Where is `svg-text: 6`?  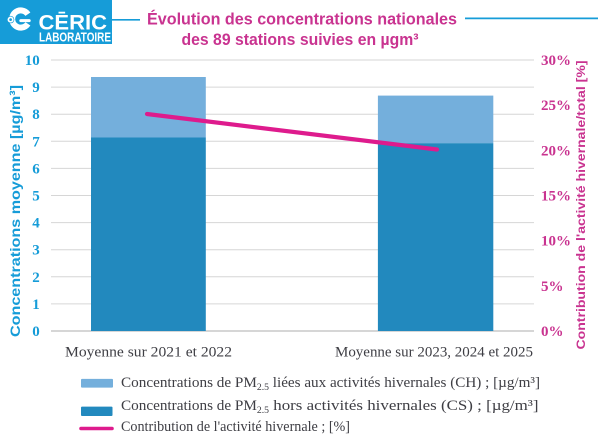 svg-text: 6 is located at coordinates (36, 169).